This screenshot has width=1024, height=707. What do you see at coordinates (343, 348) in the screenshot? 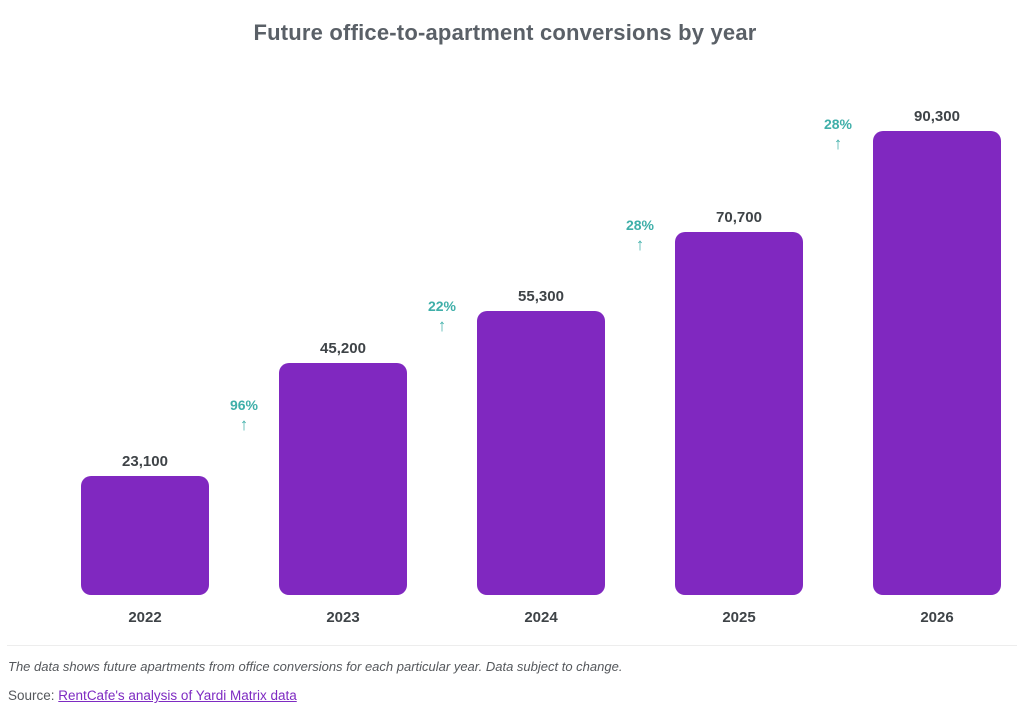
I see `bar-value-label: 45,200` at bounding box center [343, 348].